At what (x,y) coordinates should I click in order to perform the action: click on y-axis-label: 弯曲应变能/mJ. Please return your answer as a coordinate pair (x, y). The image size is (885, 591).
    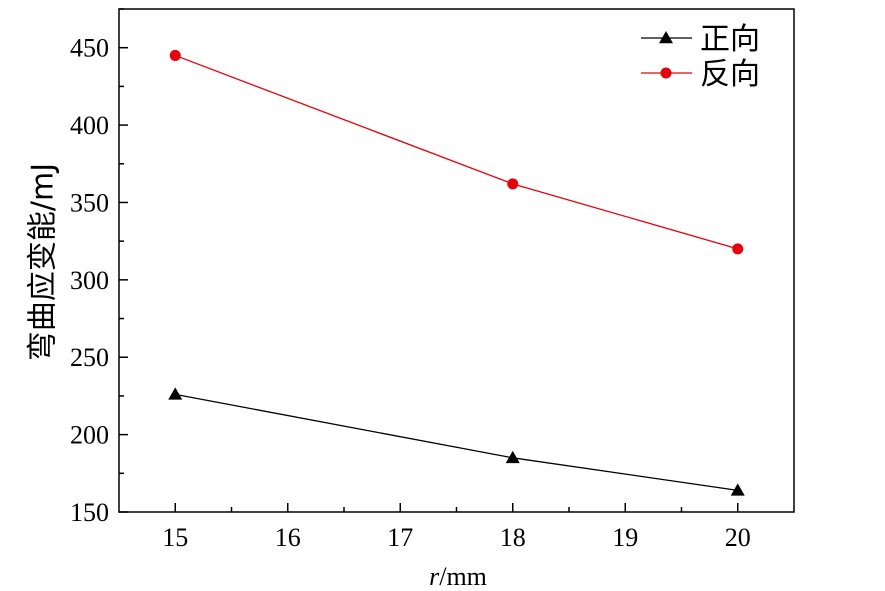
    Looking at the image, I should click on (43, 262).